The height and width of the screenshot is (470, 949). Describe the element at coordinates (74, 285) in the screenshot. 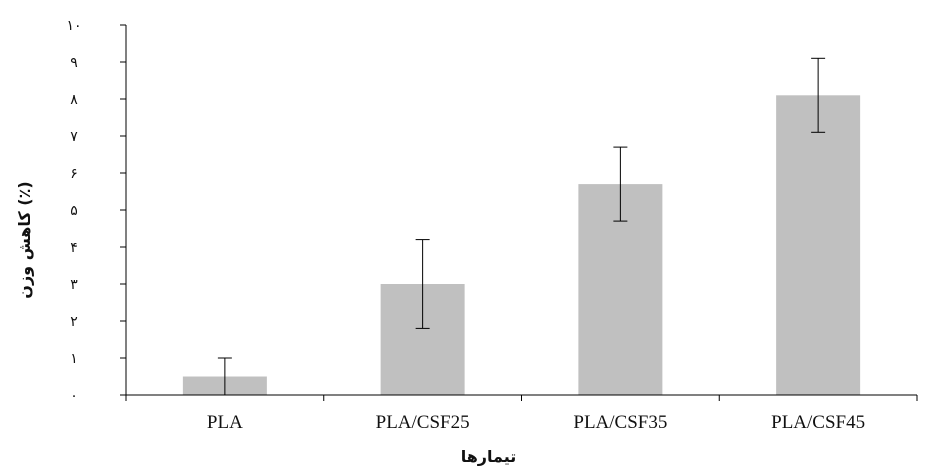

I see `y-tick-label: ۳` at that location.